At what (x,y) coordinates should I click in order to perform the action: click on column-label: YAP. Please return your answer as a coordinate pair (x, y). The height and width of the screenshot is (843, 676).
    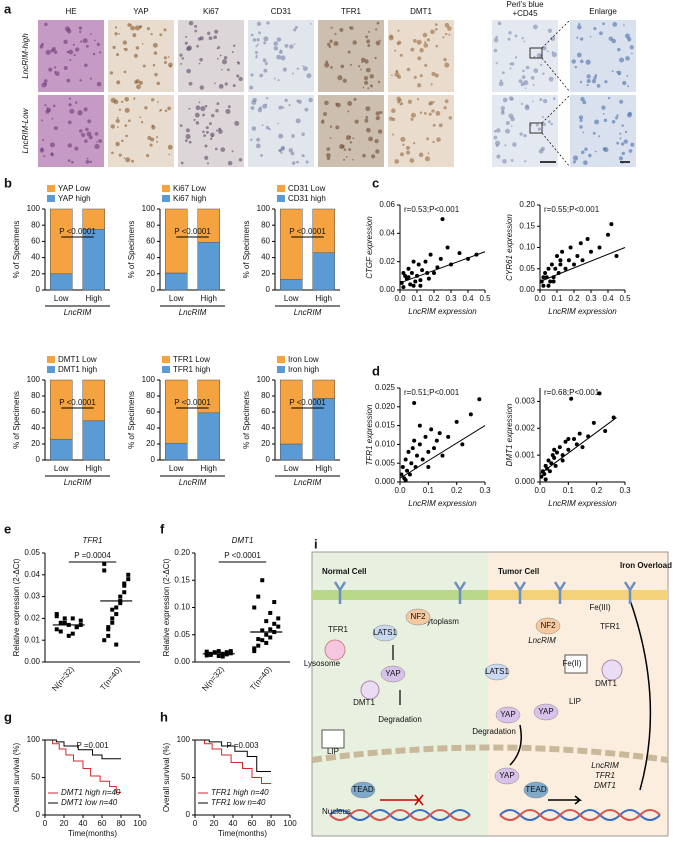
    Looking at the image, I should click on (140, 11).